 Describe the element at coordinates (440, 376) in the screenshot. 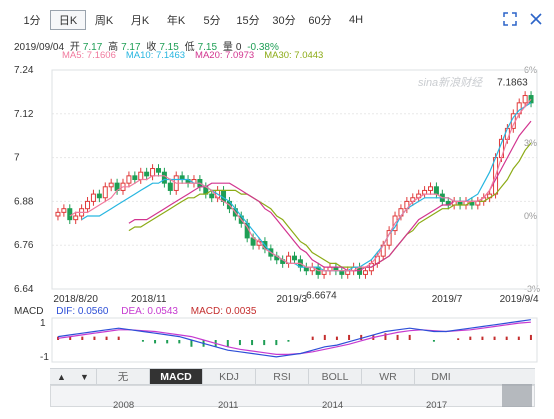

I see `indicator-tab: DMI` at that location.